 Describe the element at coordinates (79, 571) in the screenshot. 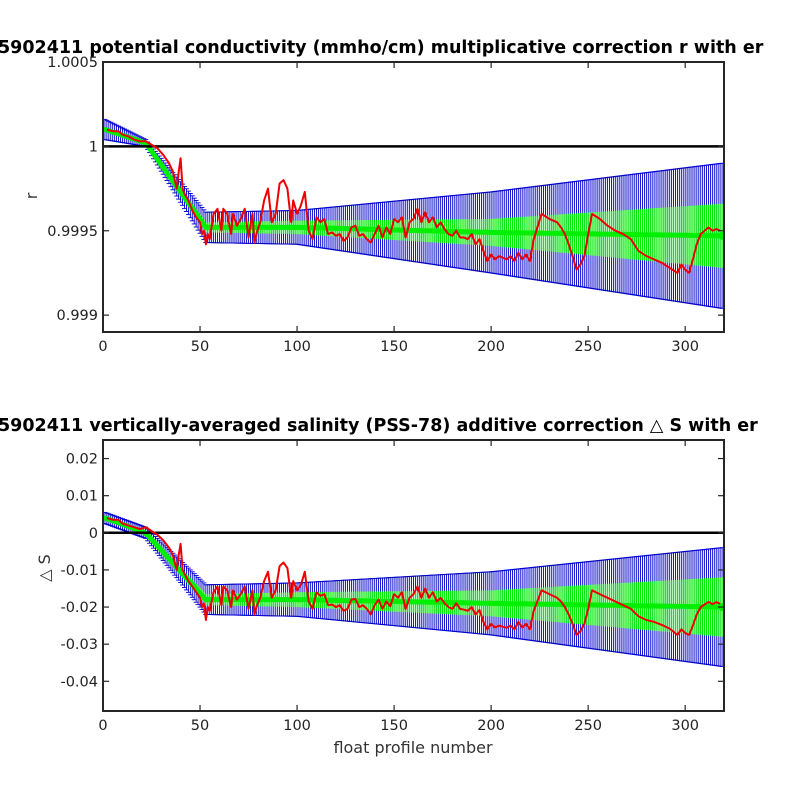

I see `bottom-ytick-label: -0.01` at that location.